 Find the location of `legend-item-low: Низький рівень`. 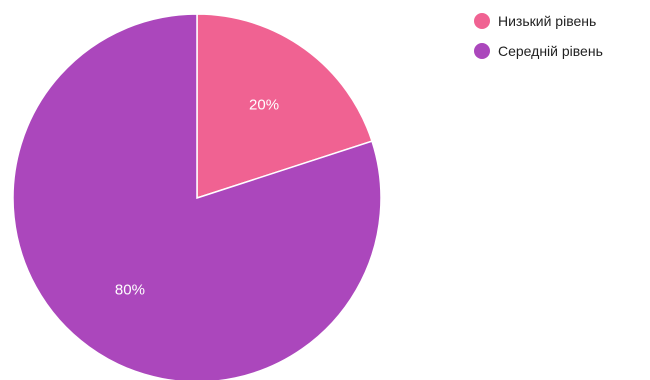

legend-item-low: Низький рівень is located at coordinates (538, 21).